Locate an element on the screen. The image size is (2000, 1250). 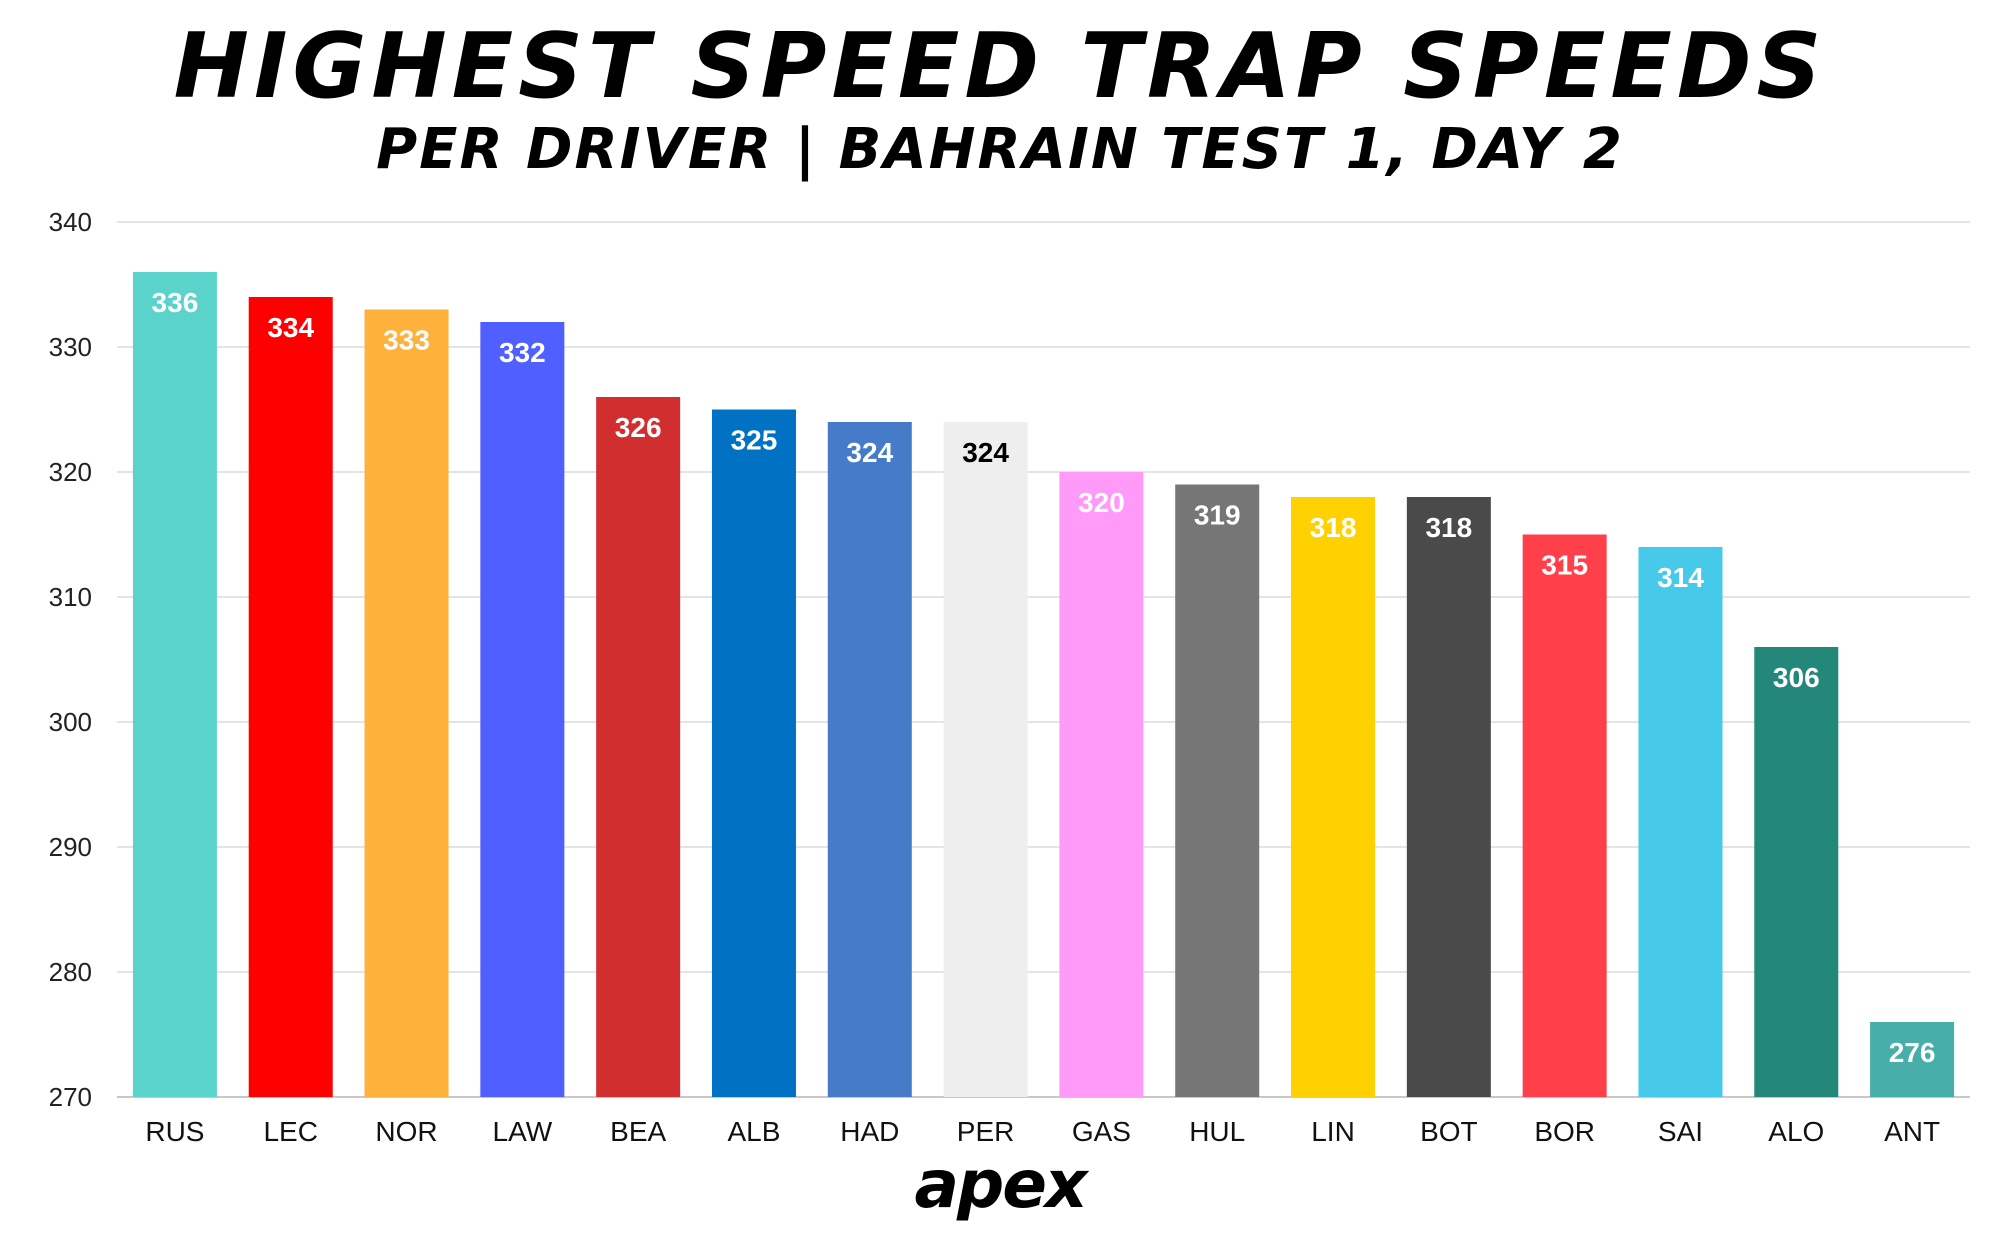
data-label: 326 is located at coordinates (638, 427).